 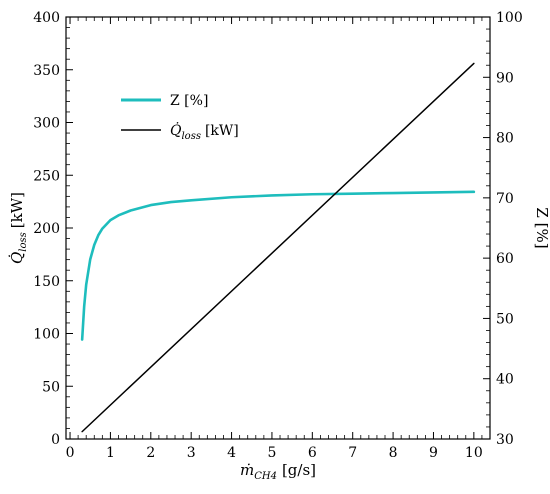 I want to click on y-right-tick-label: 90, so click(x=505, y=78).